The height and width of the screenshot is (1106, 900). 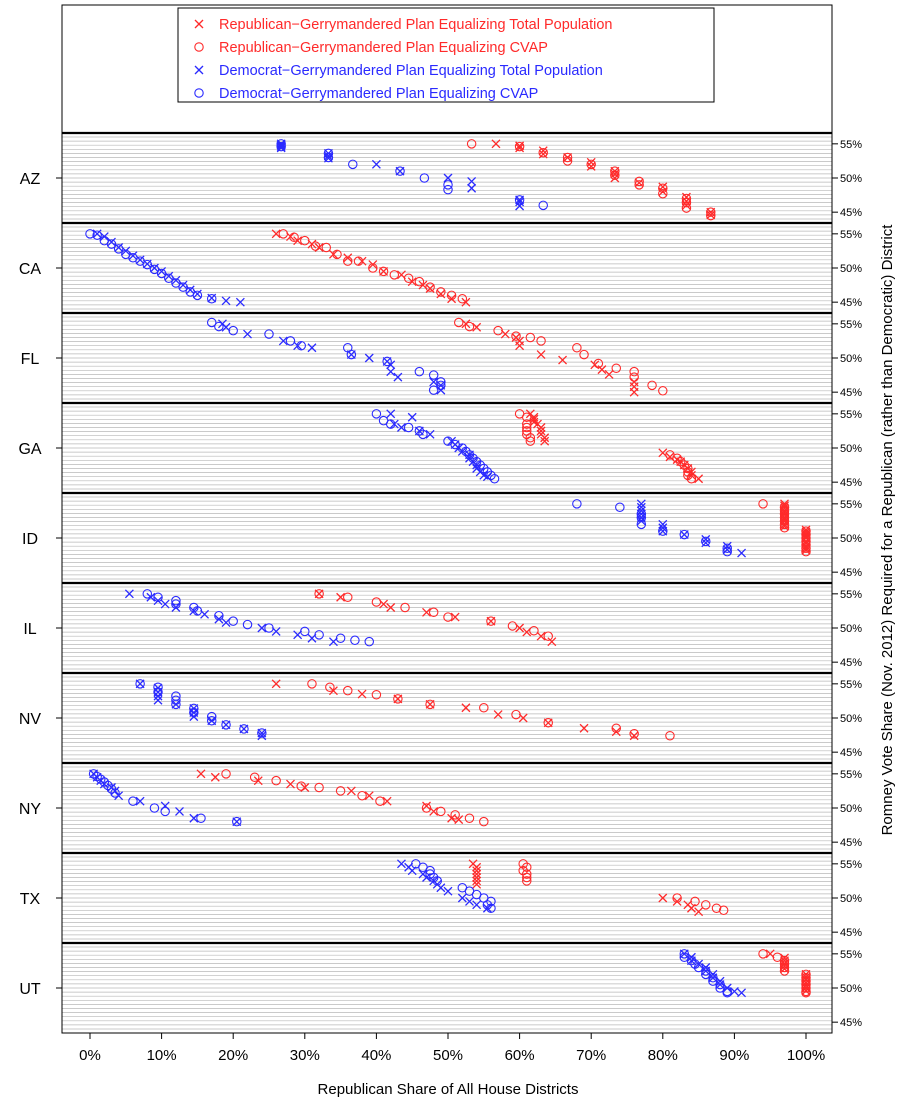 I want to click on state-label: GA, so click(x=29, y=449).